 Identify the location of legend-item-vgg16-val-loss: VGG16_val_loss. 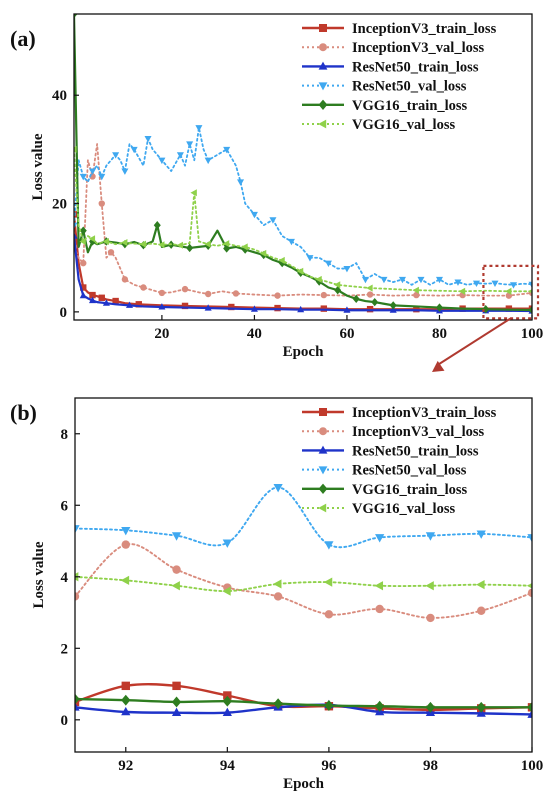
(378, 509).